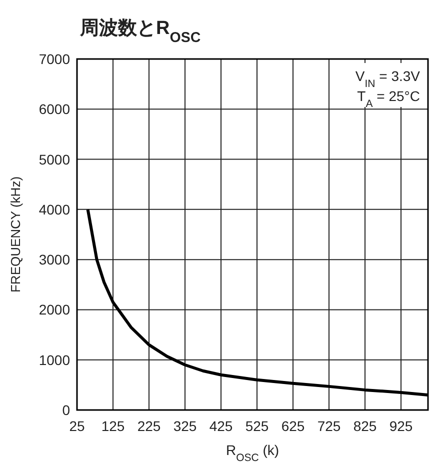 This screenshot has height=464, width=430. Describe the element at coordinates (54, 360) in the screenshot. I see `y-tick-label: 1000` at that location.